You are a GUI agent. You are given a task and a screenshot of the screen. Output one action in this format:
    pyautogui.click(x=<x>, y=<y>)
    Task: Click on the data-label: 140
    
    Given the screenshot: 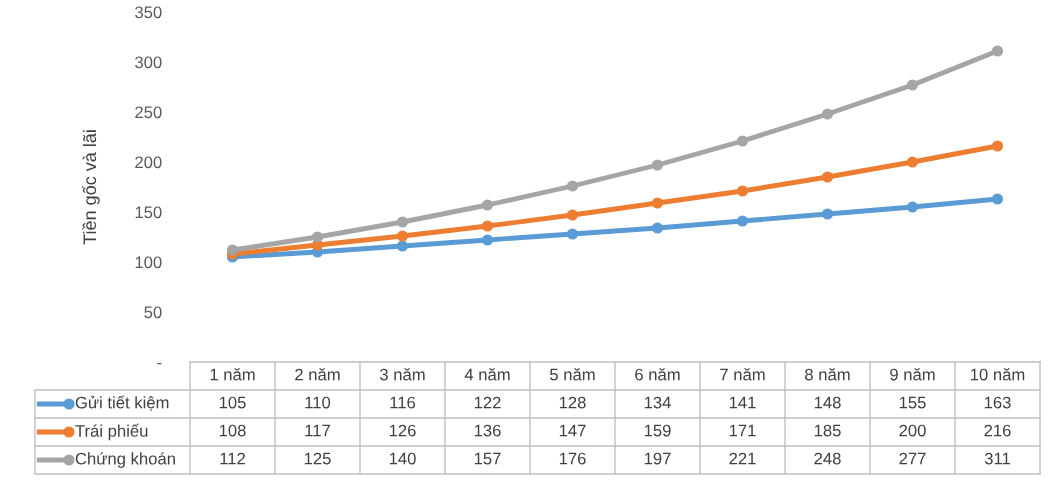 What is the action you would take?
    pyautogui.click(x=402, y=458)
    